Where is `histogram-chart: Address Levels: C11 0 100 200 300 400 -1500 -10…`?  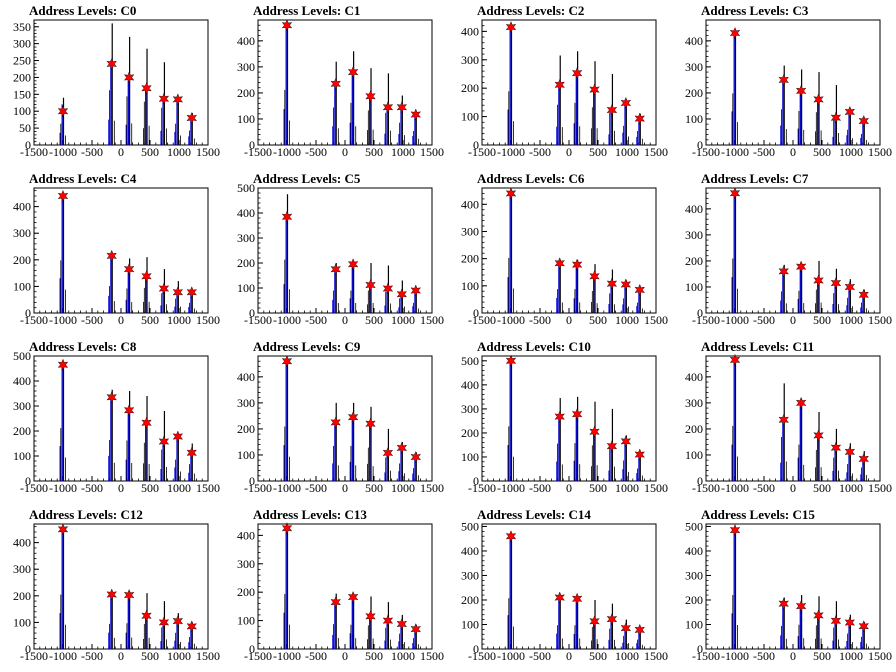
histogram-chart: Address Levels: C11 0 100 200 300 400 -1500 -10… is located at coordinates (788, 417).